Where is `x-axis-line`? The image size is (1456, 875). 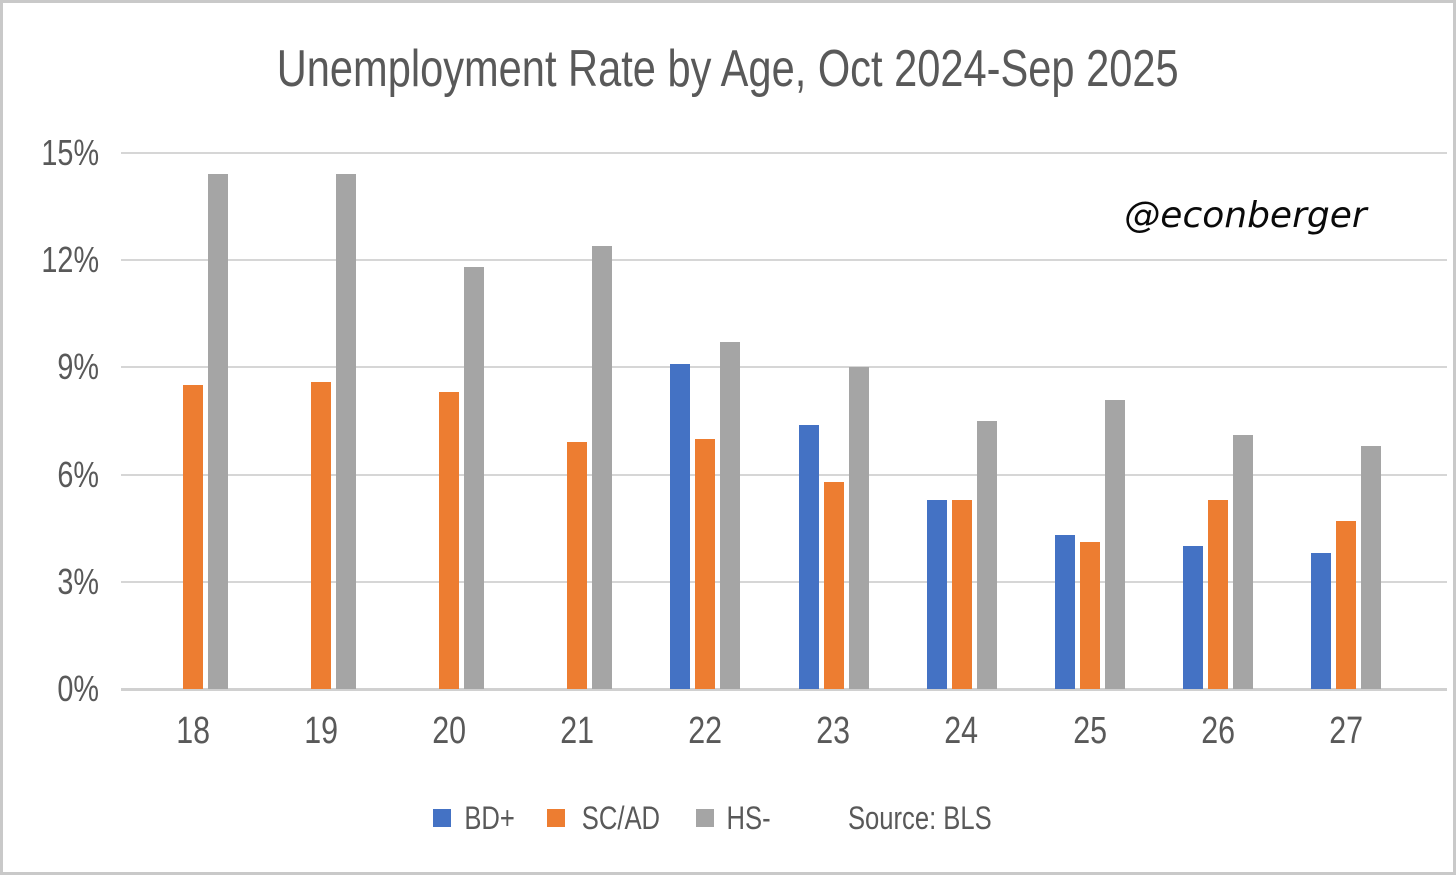 x-axis-line is located at coordinates (784, 689).